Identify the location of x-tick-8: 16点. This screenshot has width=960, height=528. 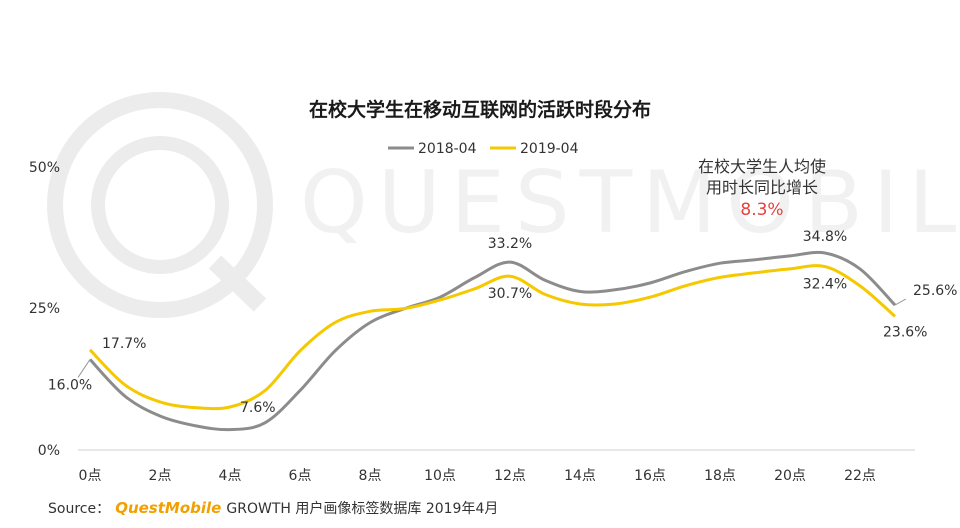
(650, 476).